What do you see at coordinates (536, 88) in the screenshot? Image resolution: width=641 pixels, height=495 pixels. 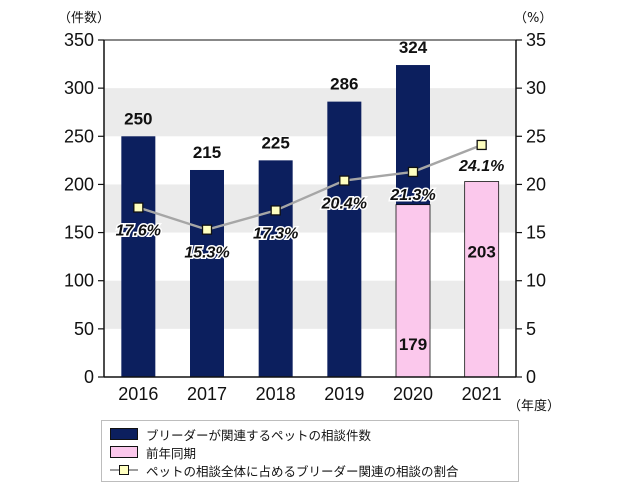 I see `right-tick-label: 30` at bounding box center [536, 88].